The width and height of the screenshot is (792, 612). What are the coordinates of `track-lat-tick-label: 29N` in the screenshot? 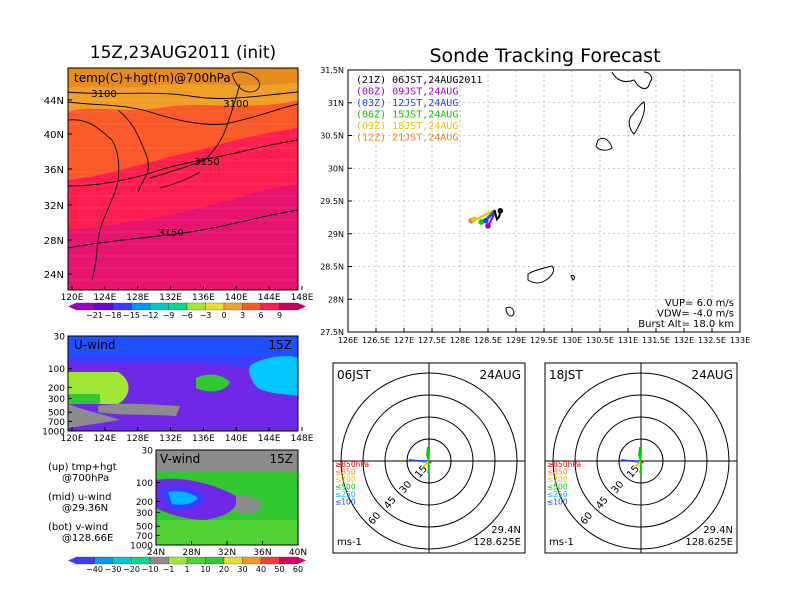 It's located at (336, 234).